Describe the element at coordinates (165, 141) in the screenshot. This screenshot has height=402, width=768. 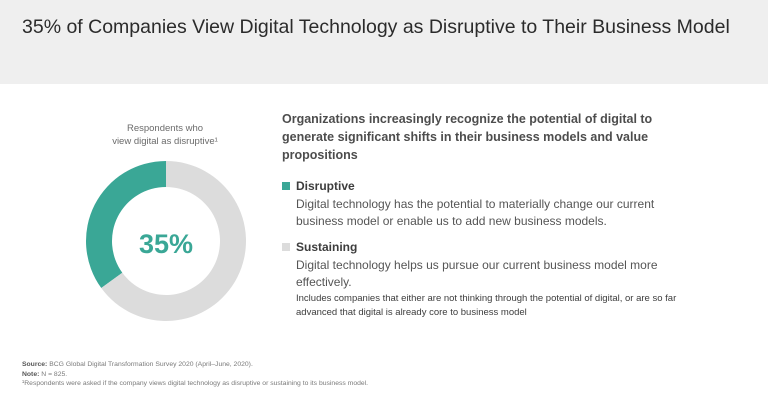
I see `donut-caption-line2: view digital as disruptive¹` at that location.